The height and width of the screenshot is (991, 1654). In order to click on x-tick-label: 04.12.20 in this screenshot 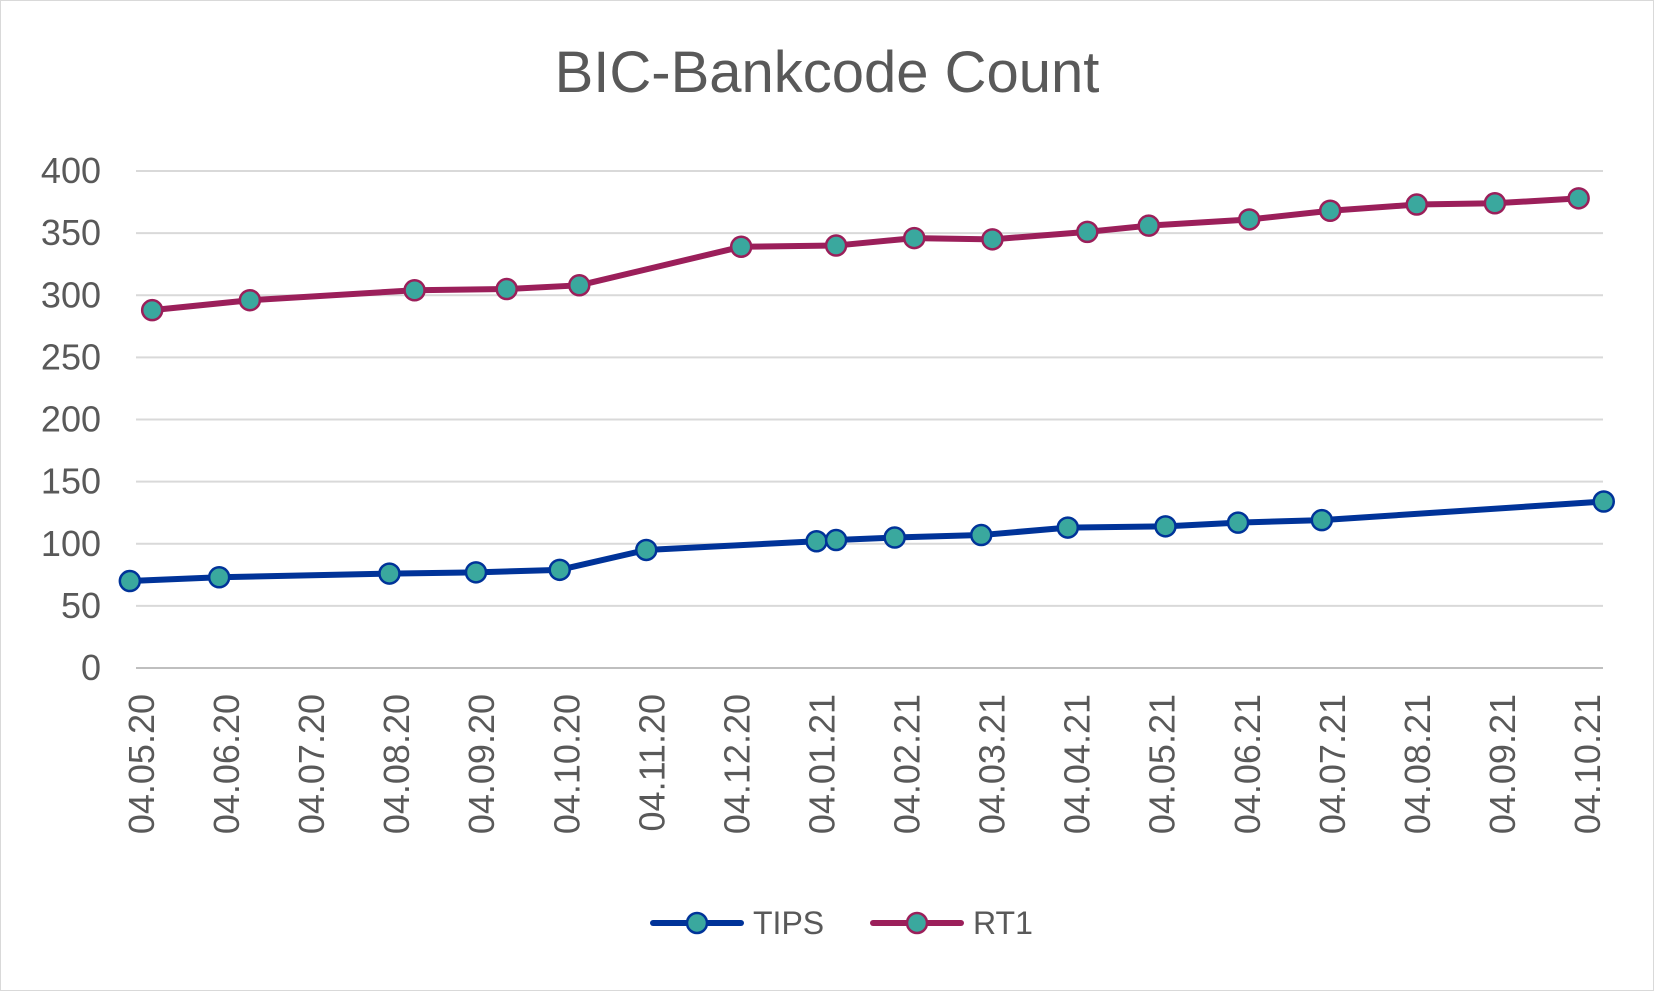, I will do `click(736, 764)`.